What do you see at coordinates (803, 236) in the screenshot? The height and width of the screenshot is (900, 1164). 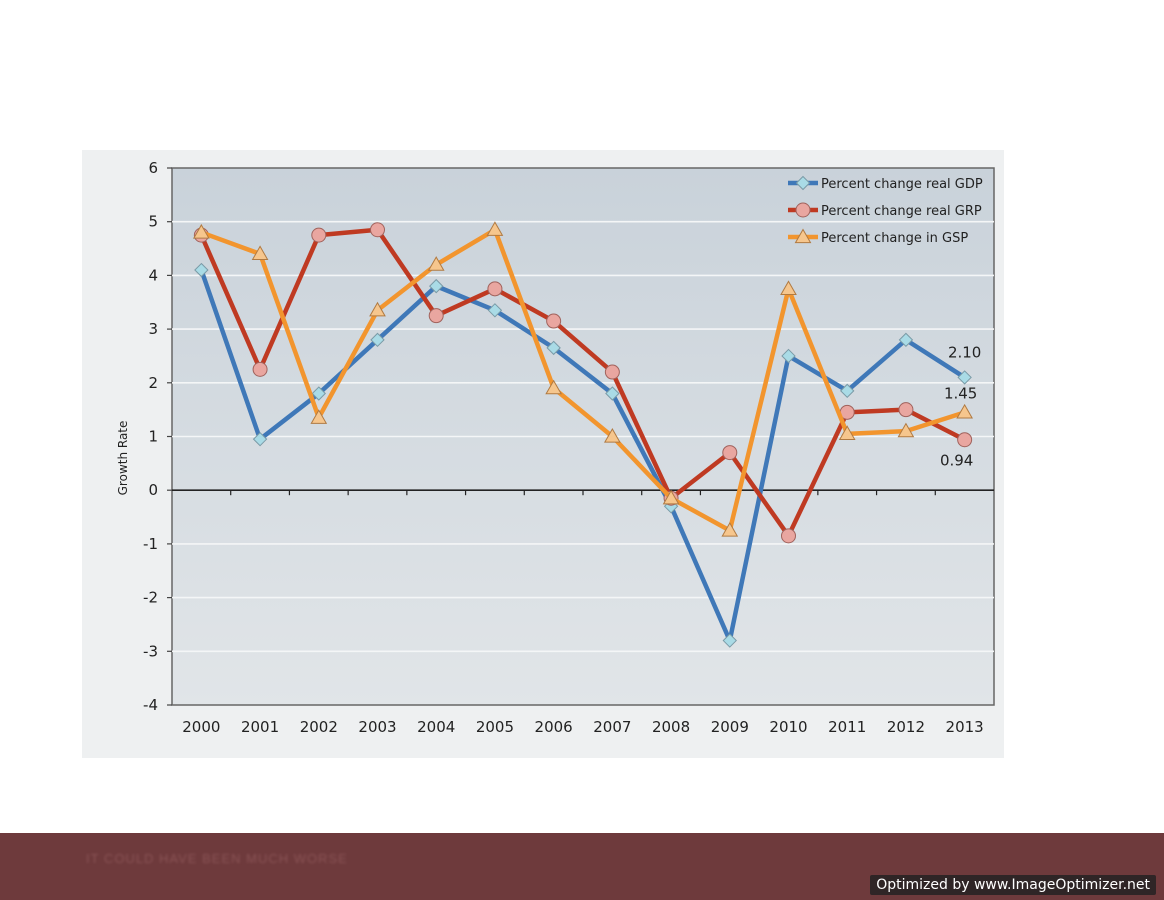 I see `legend-3-point` at bounding box center [803, 236].